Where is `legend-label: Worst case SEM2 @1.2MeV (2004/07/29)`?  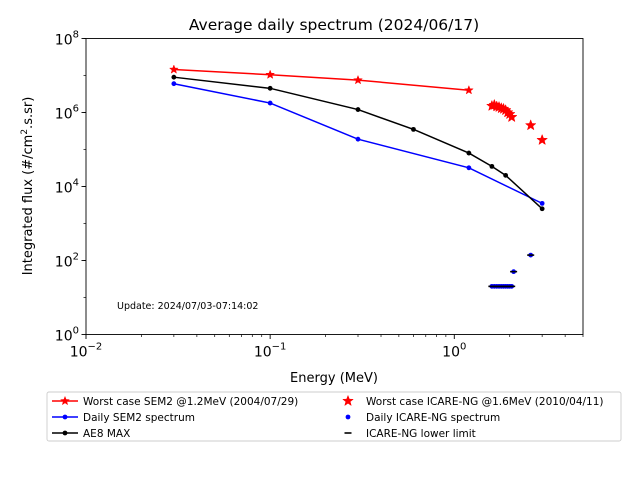 legend-label: Worst case SEM2 @1.2MeV (2004/07/29) is located at coordinates (190, 402).